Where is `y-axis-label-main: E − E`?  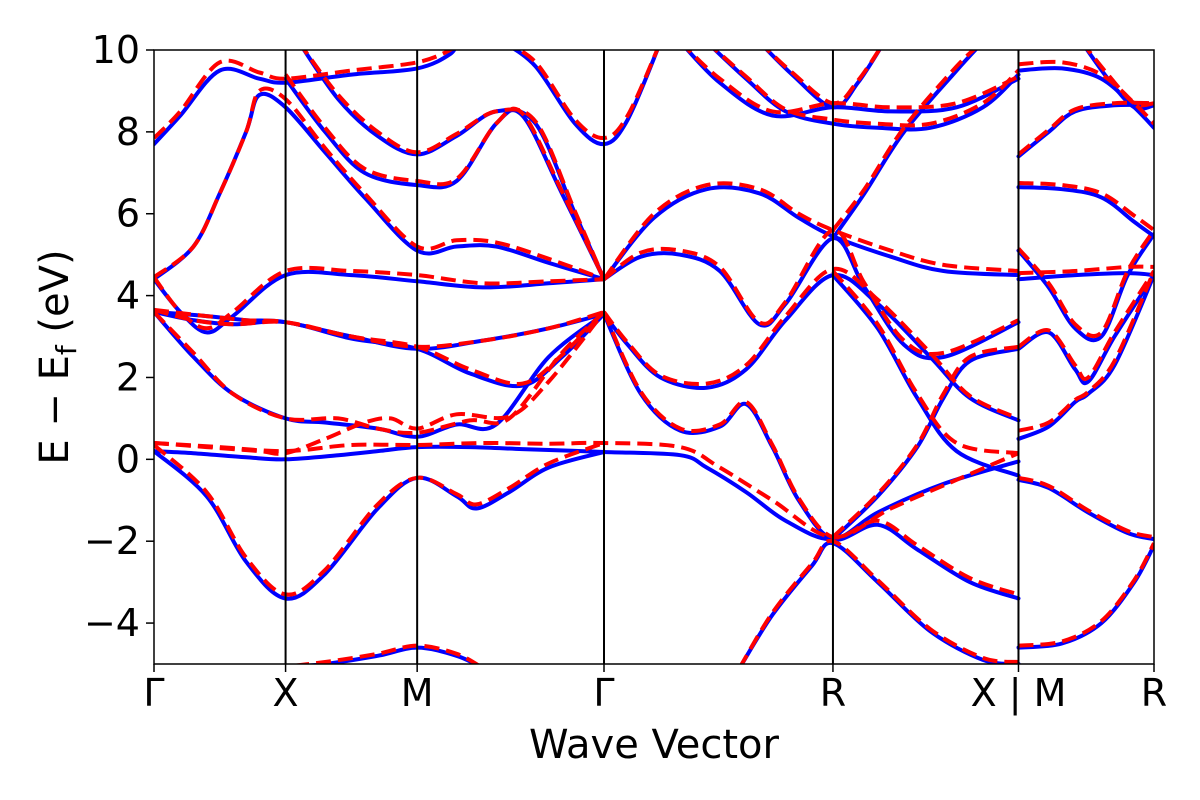 y-axis-label-main: E − E is located at coordinates (55, 410).